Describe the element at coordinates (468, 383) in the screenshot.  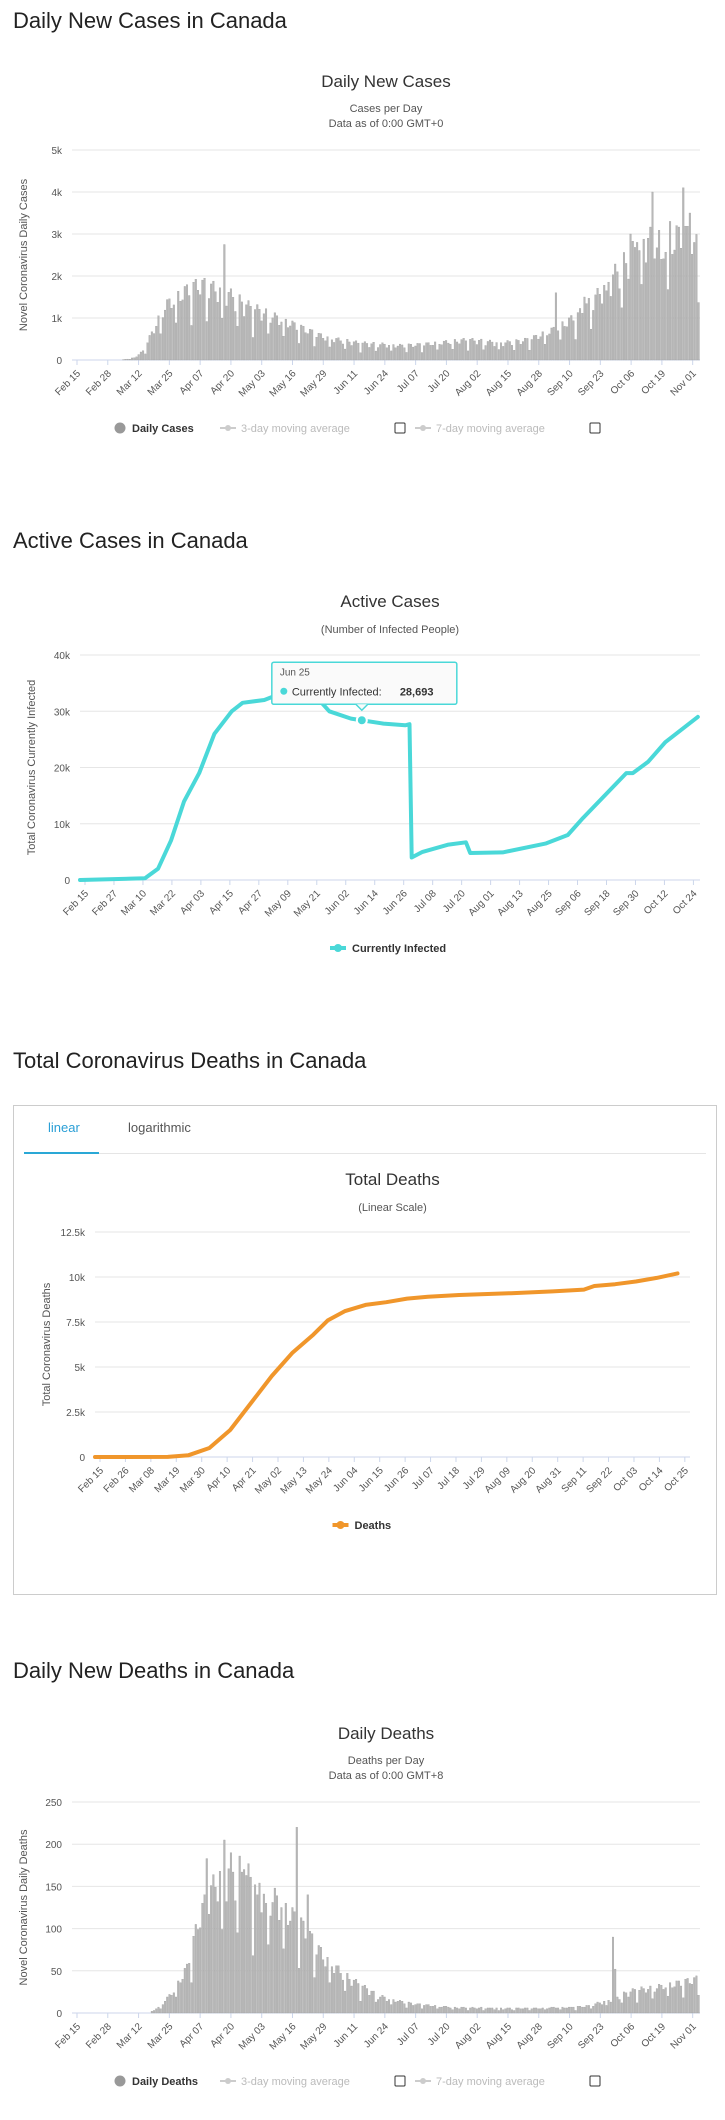
I see `x-tick-label: Aug 02` at that location.